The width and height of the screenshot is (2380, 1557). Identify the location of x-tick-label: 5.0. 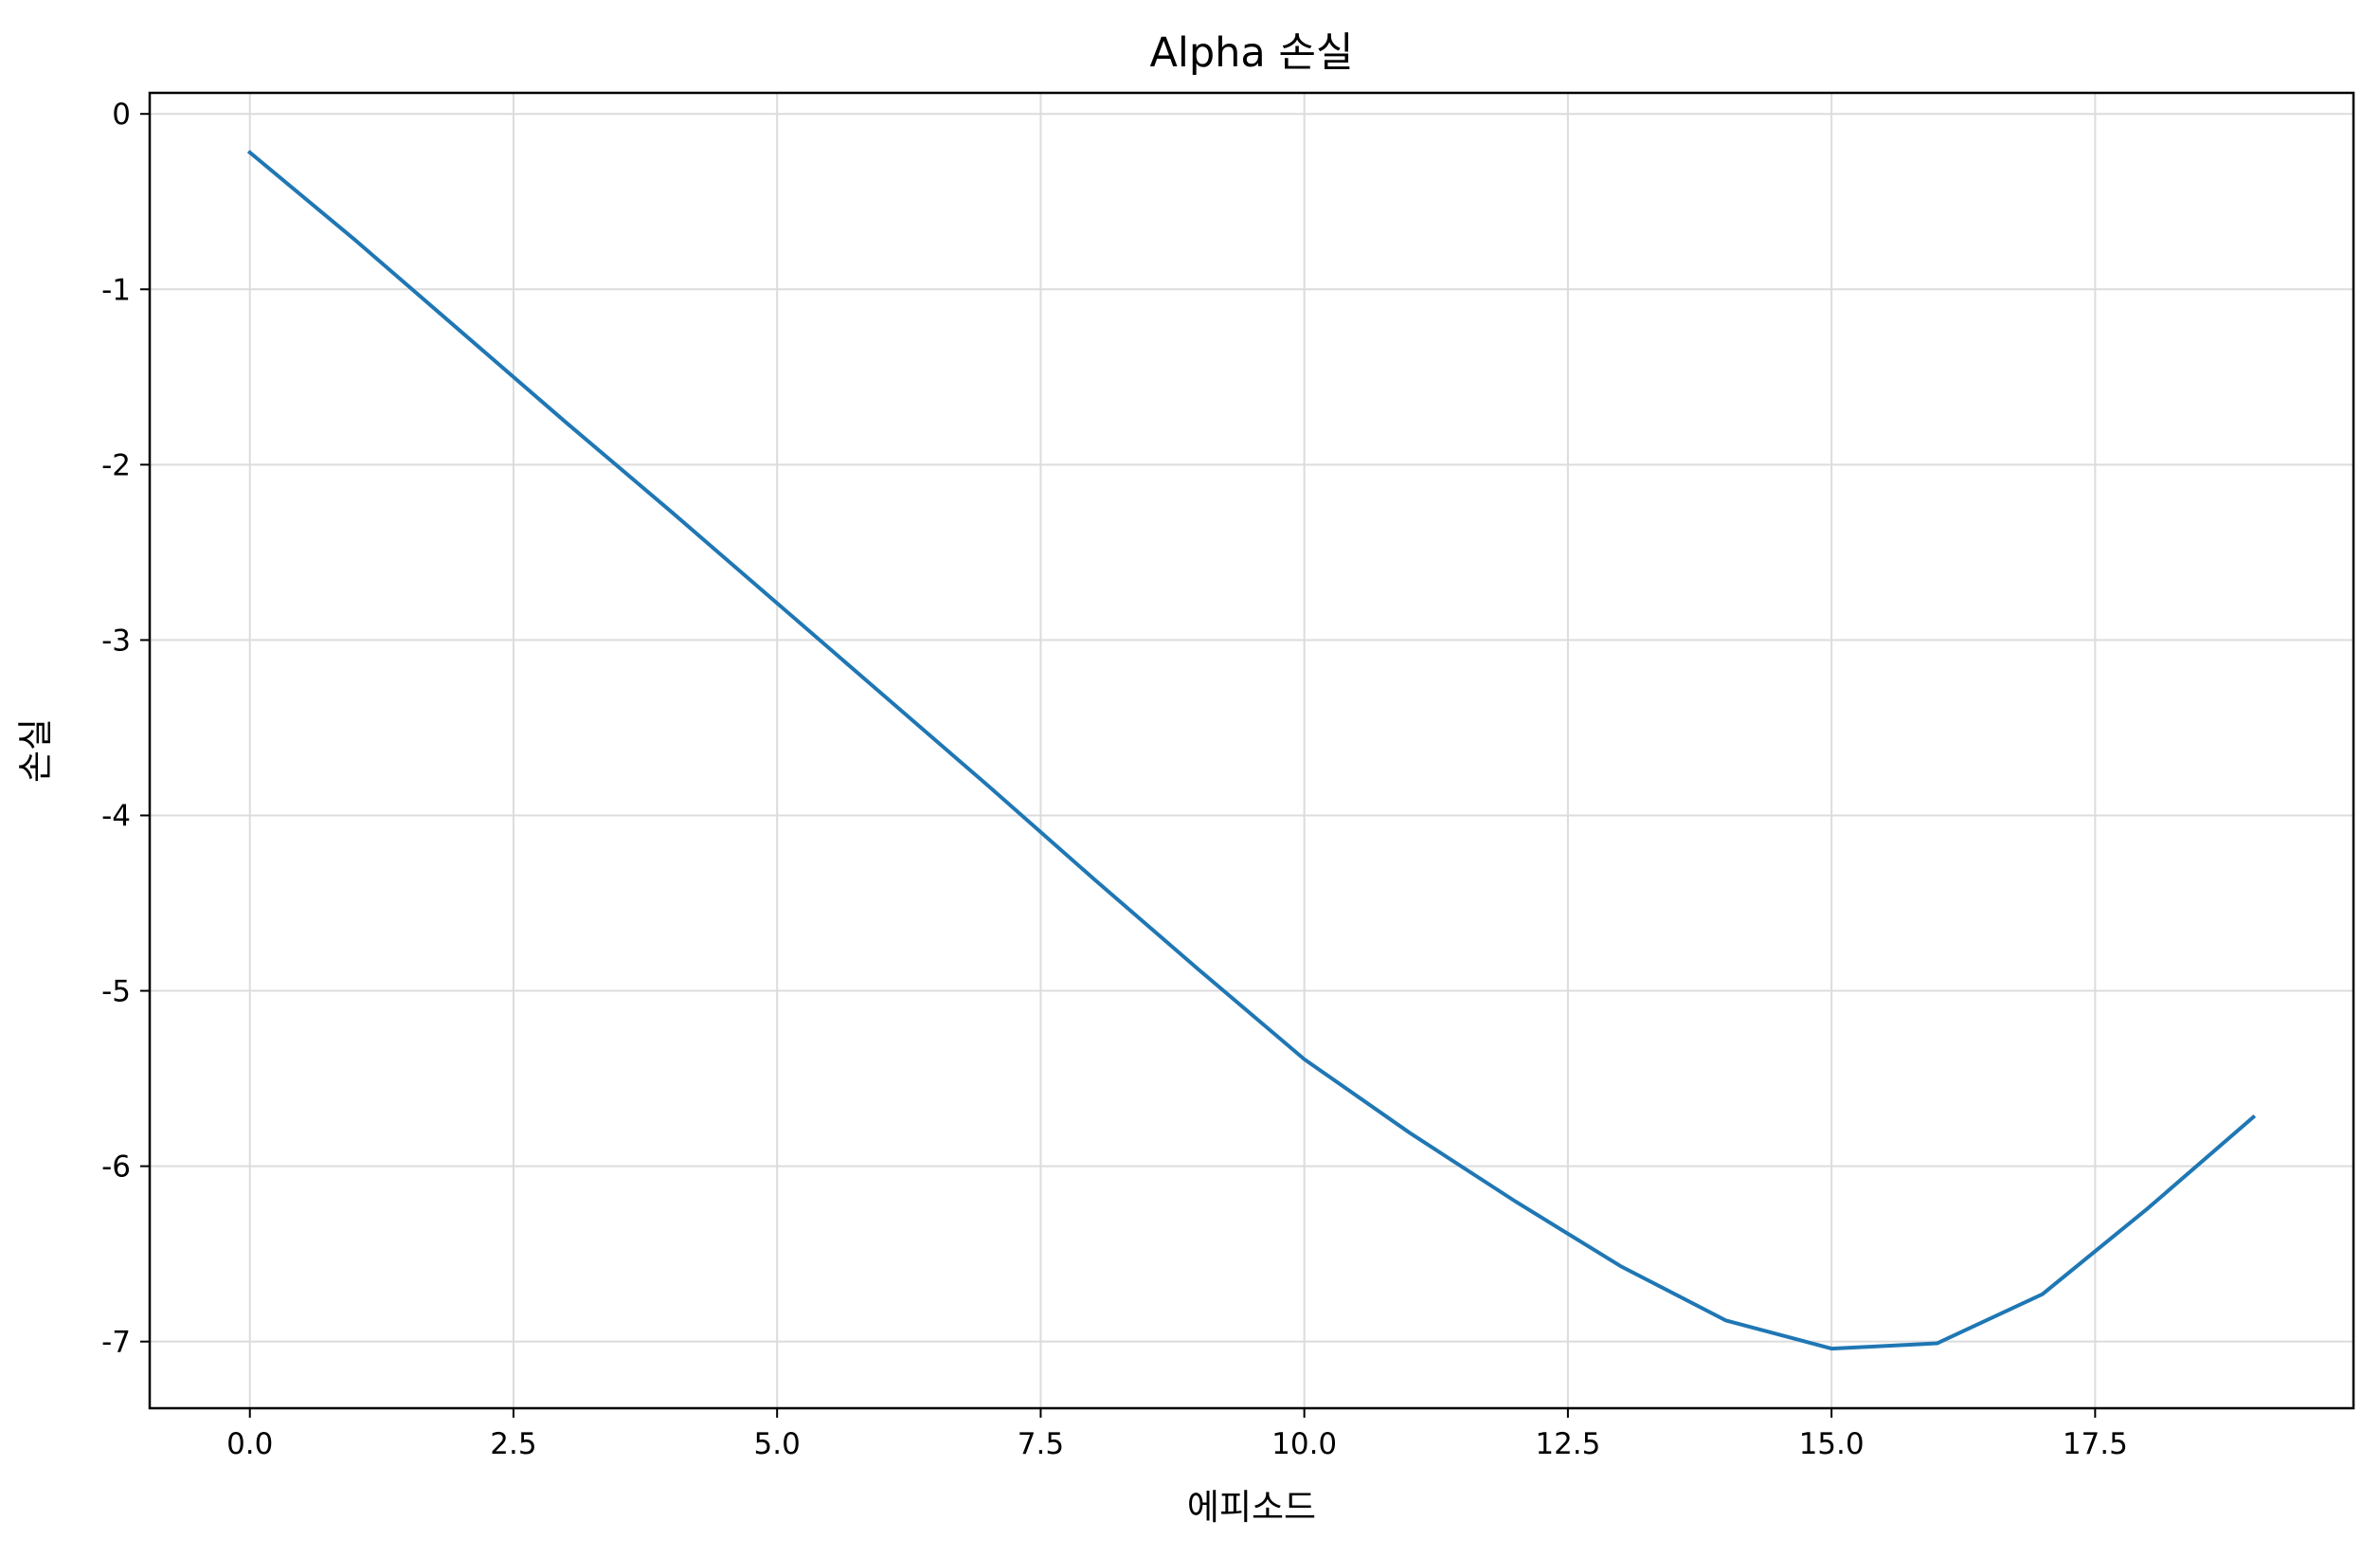
(777, 1444).